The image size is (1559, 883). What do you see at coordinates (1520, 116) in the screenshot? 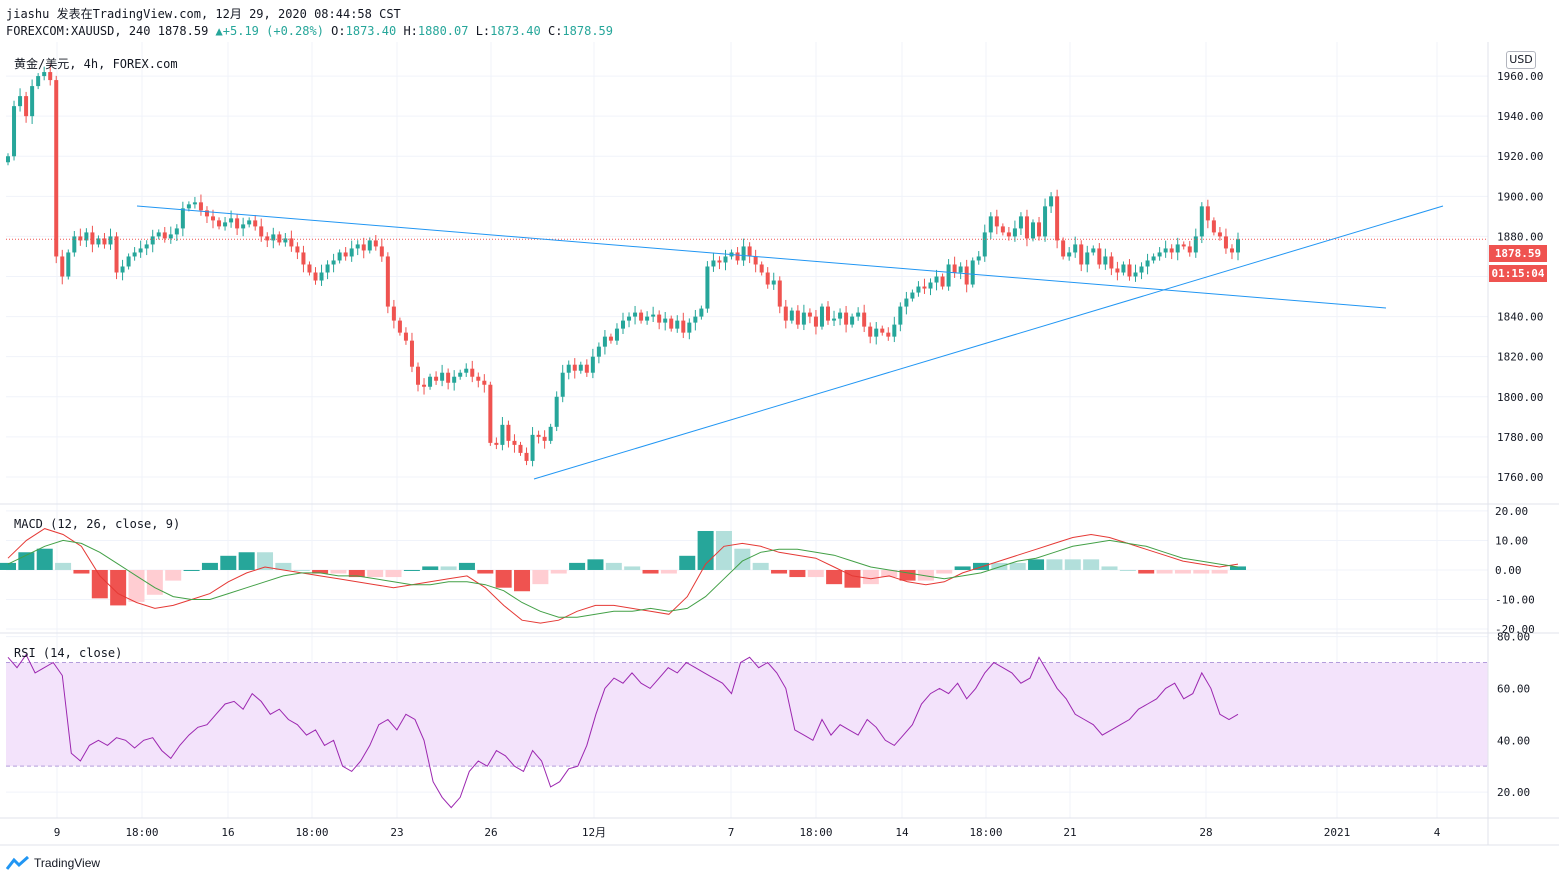
I see `y-tick-label: 1940.00` at bounding box center [1520, 116].